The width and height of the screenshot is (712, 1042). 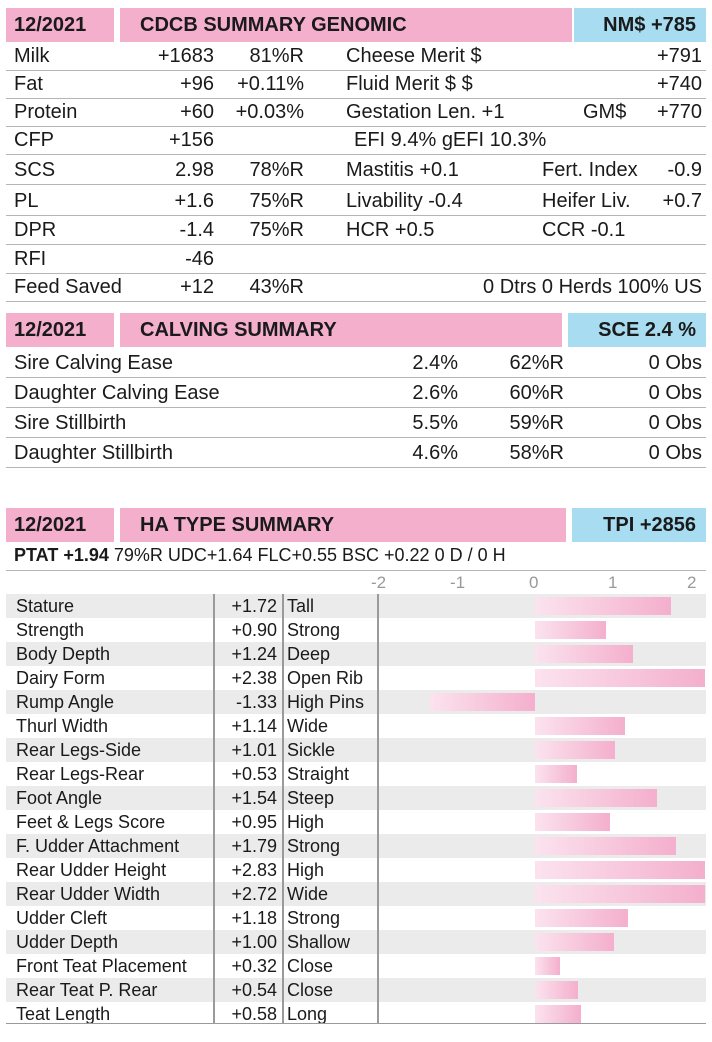 What do you see at coordinates (414, 56) in the screenshot?
I see `secondary-trait: Cheese Merit $` at bounding box center [414, 56].